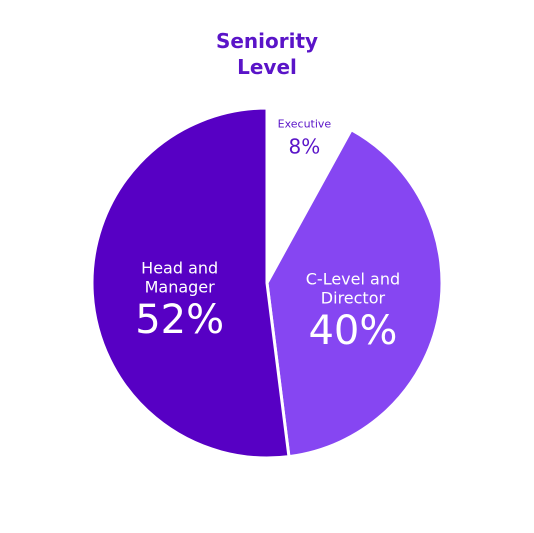 The image size is (534, 533). What do you see at coordinates (353, 289) in the screenshot?
I see `slice-label: C-Level and Director` at bounding box center [353, 289].